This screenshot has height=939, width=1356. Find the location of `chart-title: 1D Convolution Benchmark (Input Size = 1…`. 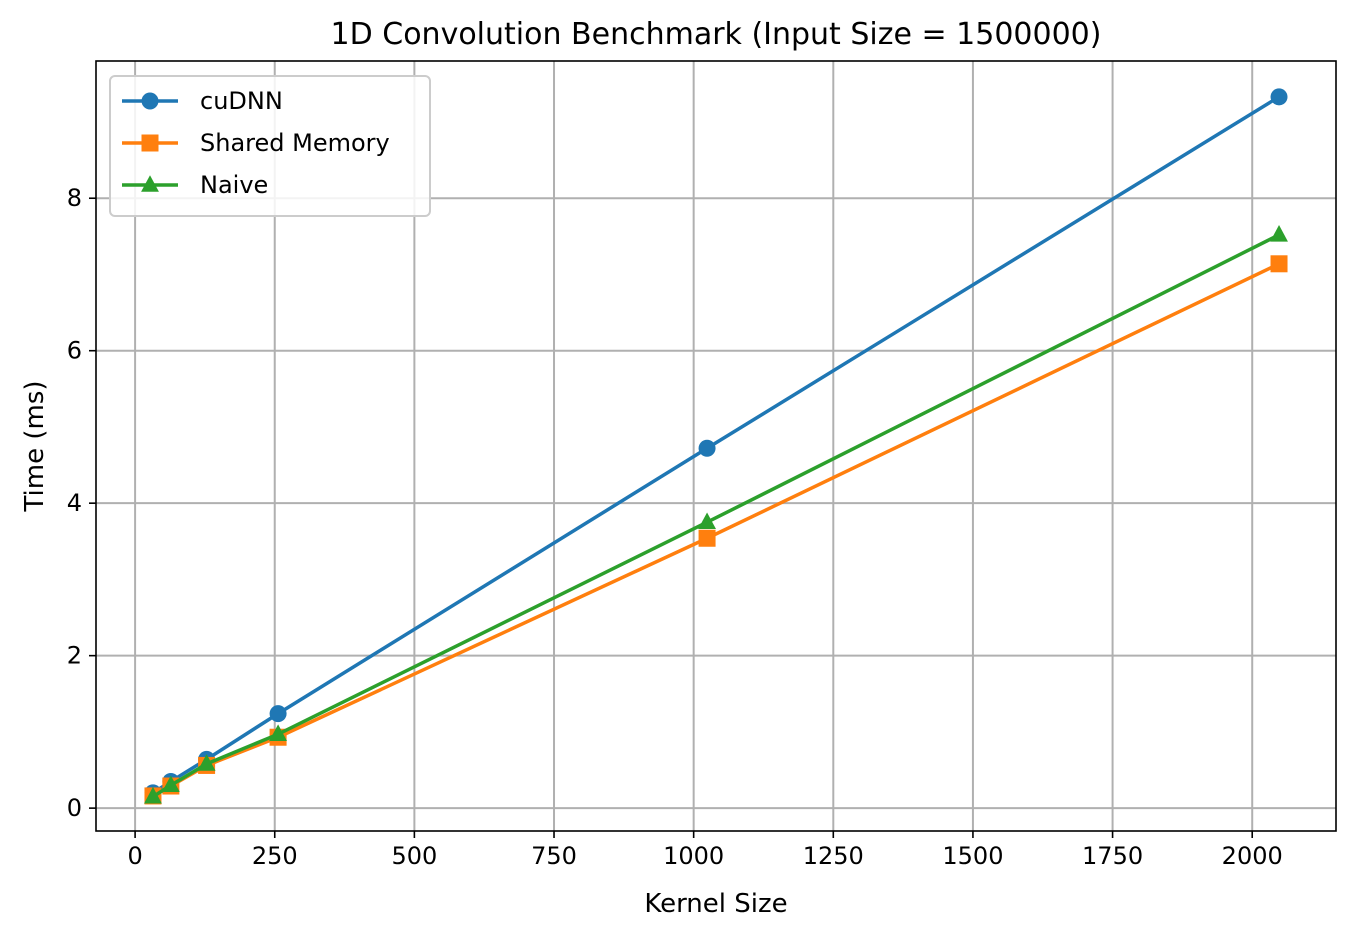

chart-title: 1D Convolution Benchmark (Input Size = 1… is located at coordinates (716, 34).